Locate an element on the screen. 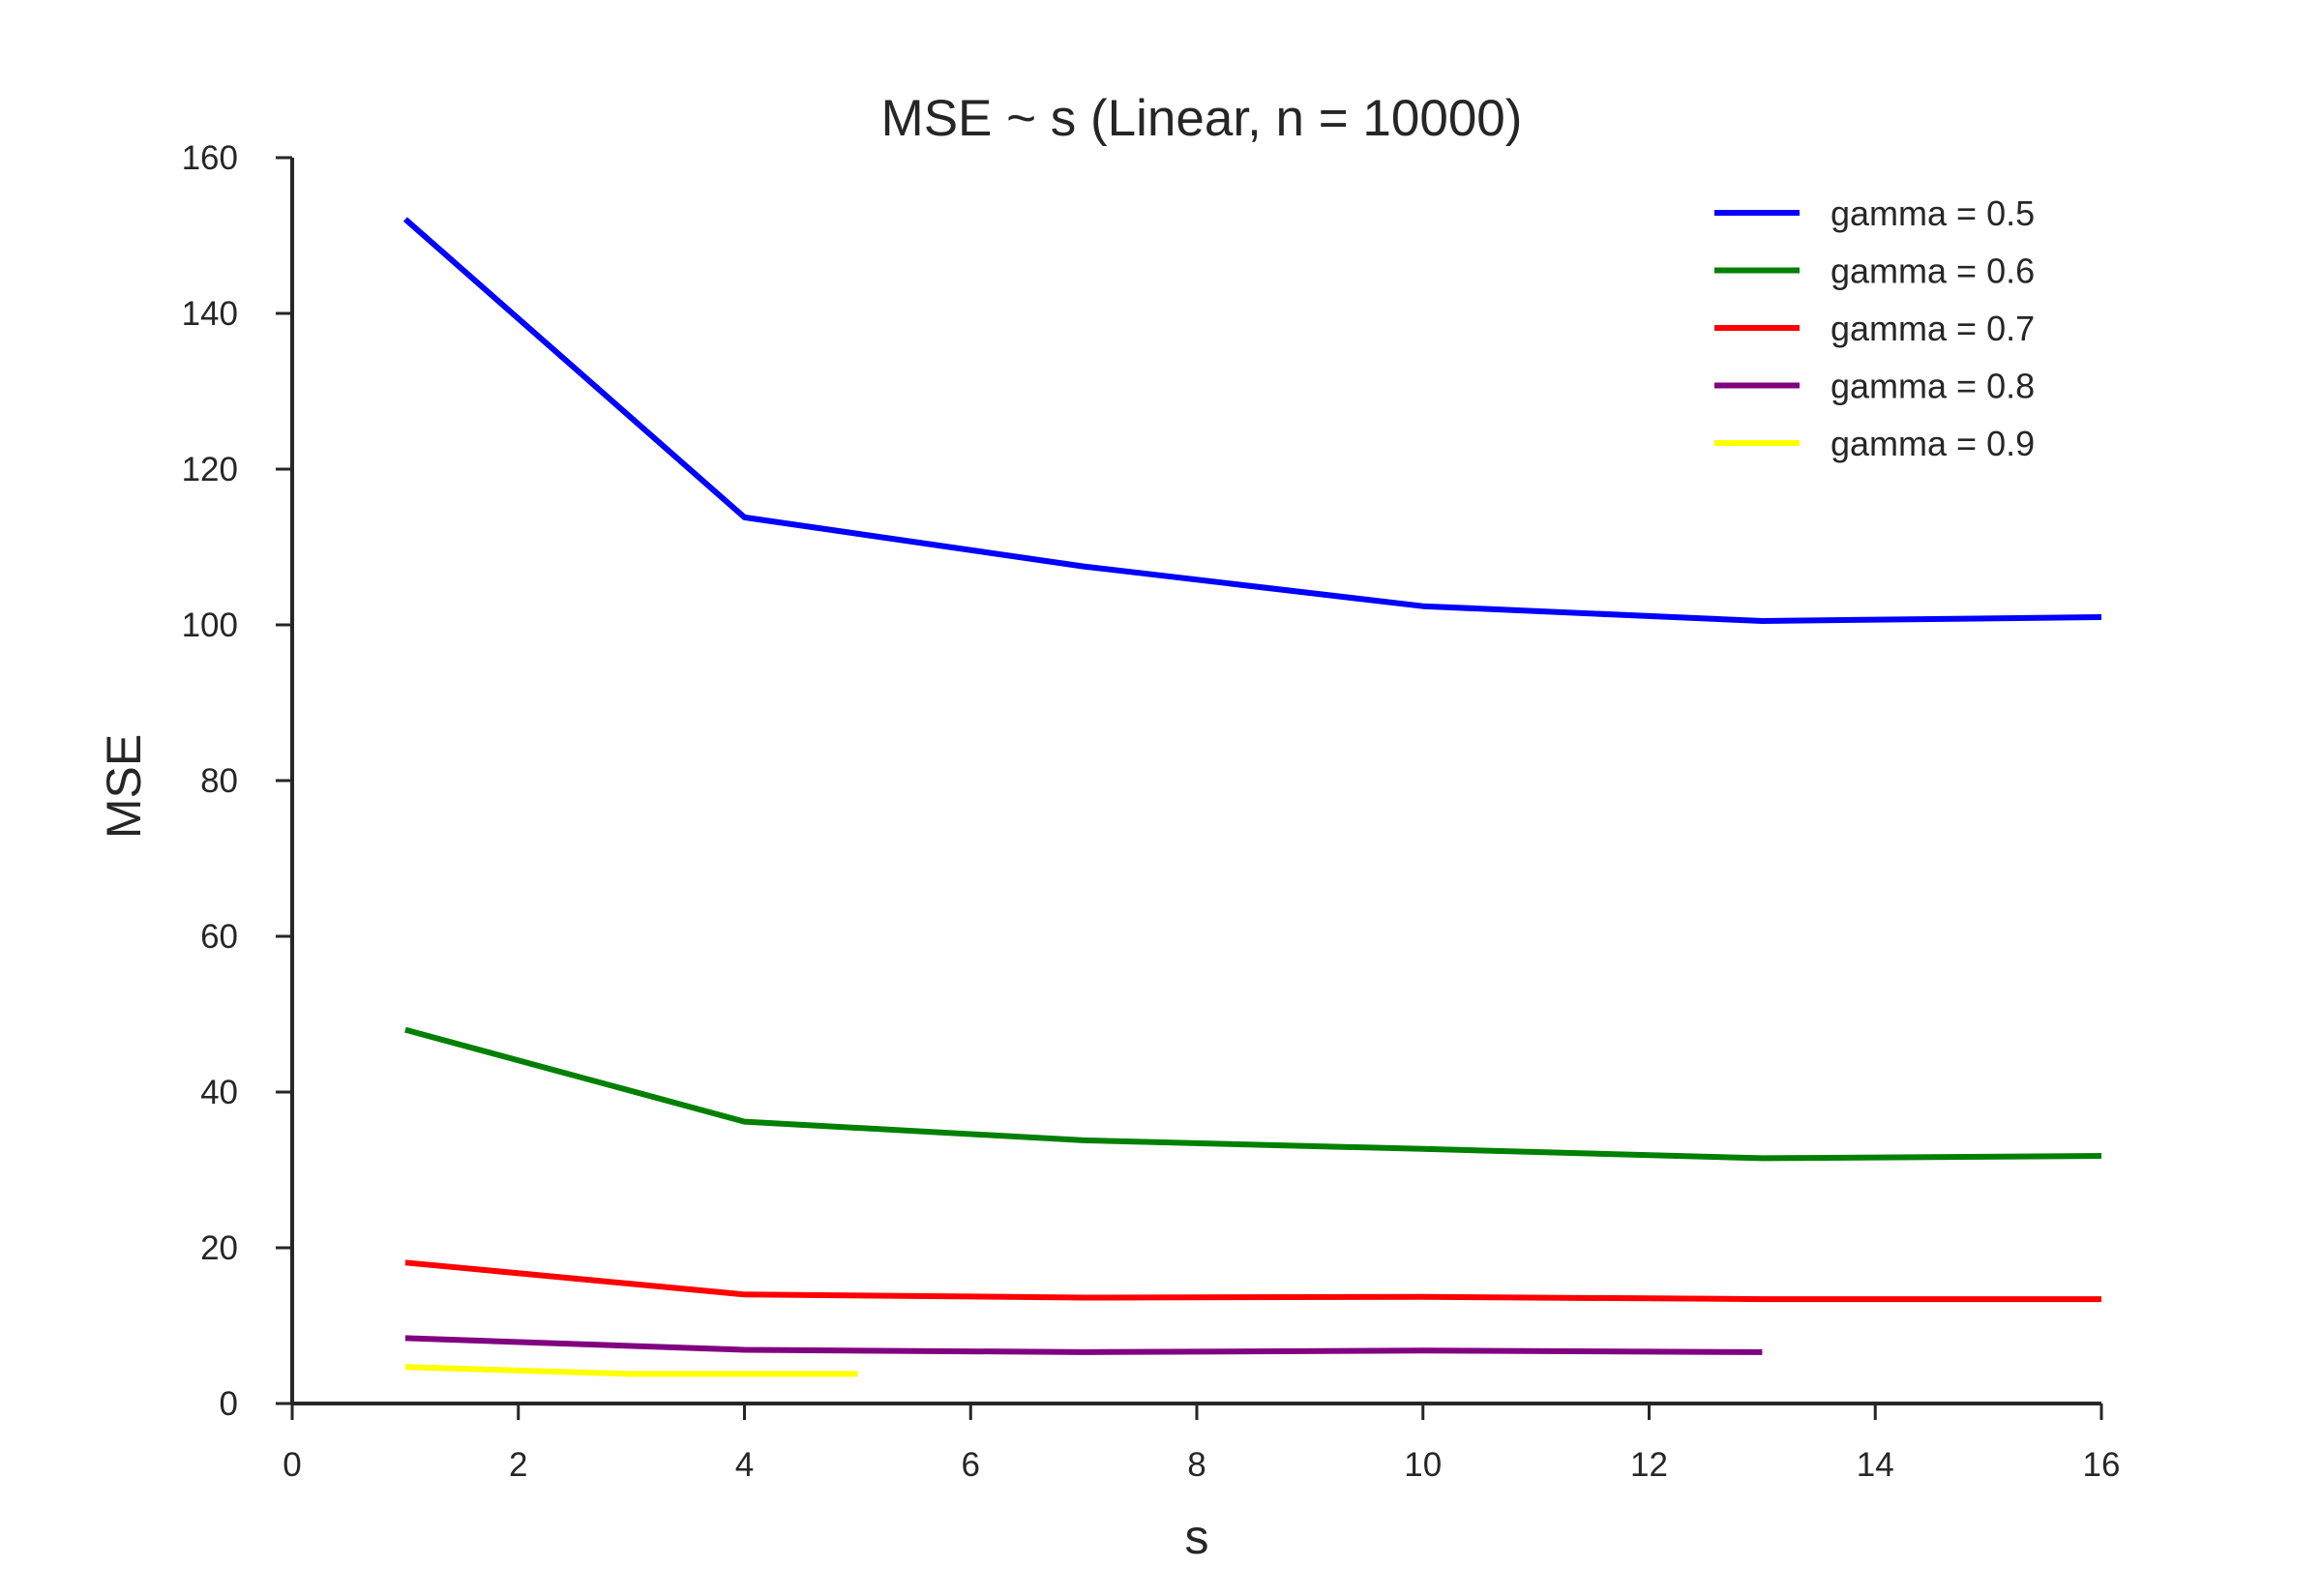 Image resolution: width=2322 pixels, height=1596 pixels. legend-label-3: gamma = 0.7 is located at coordinates (1933, 328).